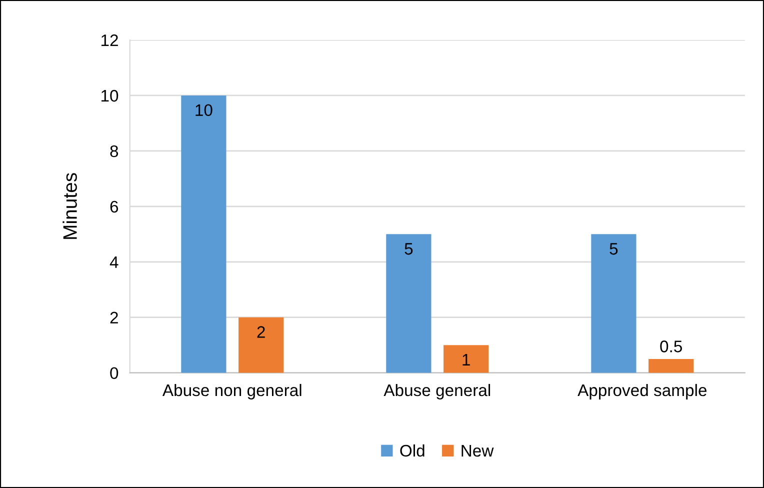 The width and height of the screenshot is (764, 488). What do you see at coordinates (114, 262) in the screenshot?
I see `y-tick-label: 4` at bounding box center [114, 262].